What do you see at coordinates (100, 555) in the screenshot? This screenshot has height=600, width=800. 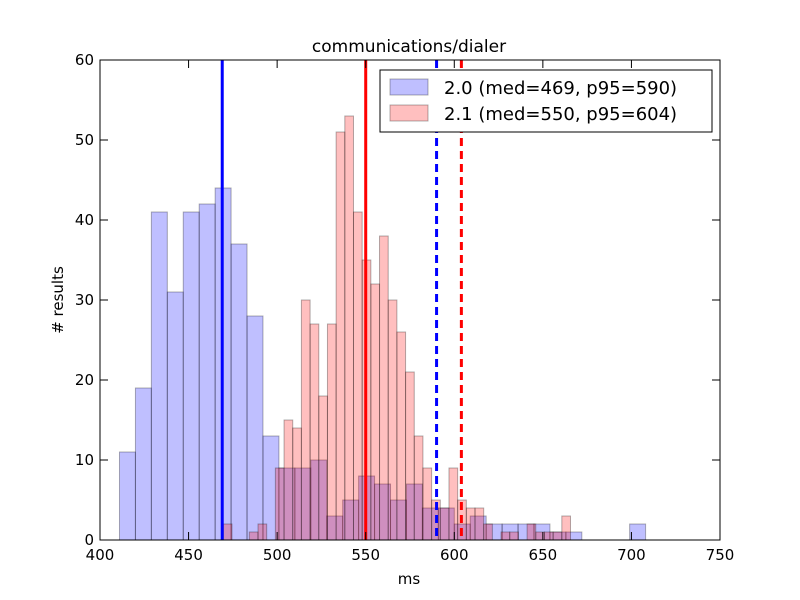 I see `x-tick-label: 400` at bounding box center [100, 555].